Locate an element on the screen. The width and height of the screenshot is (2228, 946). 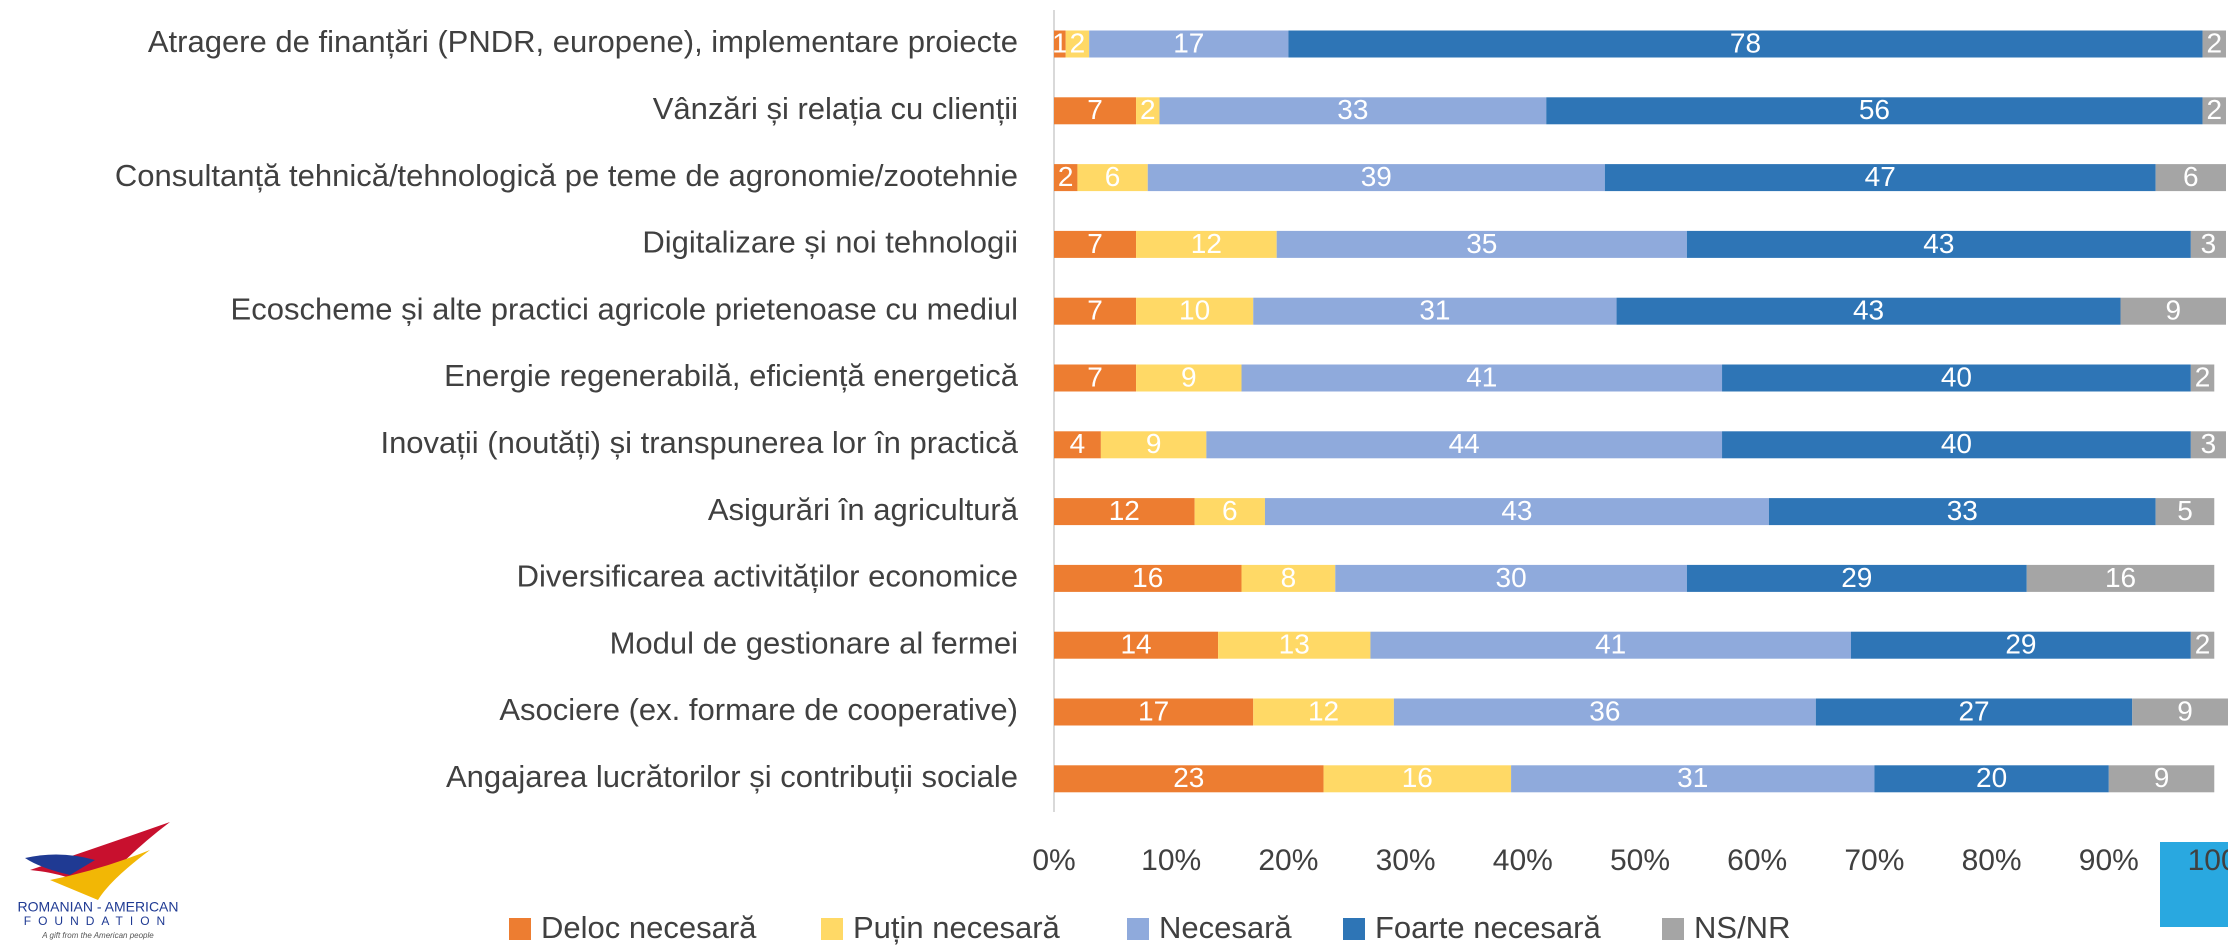
data-label: 7 is located at coordinates (1095, 310).